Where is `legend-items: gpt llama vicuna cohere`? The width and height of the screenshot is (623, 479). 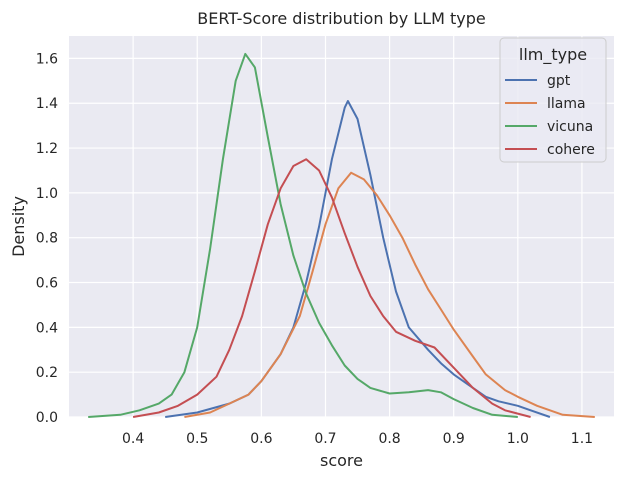
legend-items: gpt llama vicuna cohere is located at coordinates (550, 115).